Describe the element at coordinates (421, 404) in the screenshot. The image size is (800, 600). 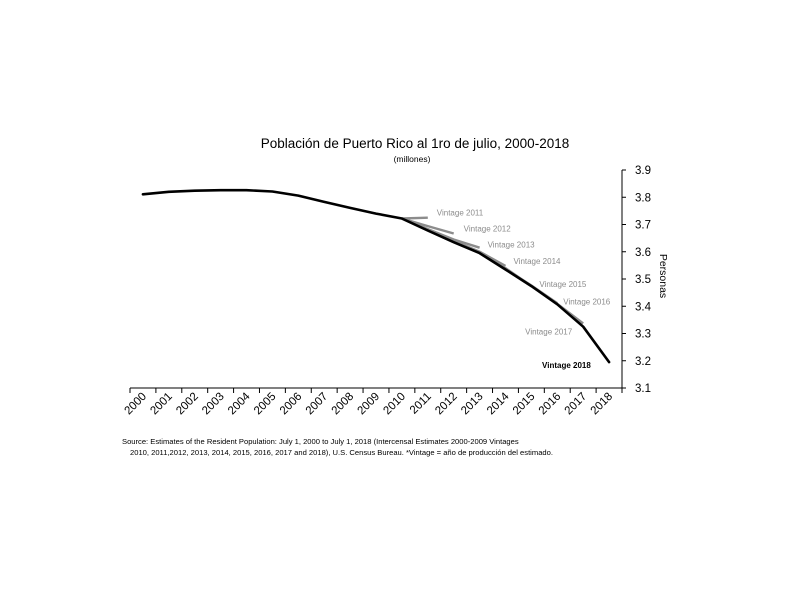
I see `x-tick-label: 2011` at that location.